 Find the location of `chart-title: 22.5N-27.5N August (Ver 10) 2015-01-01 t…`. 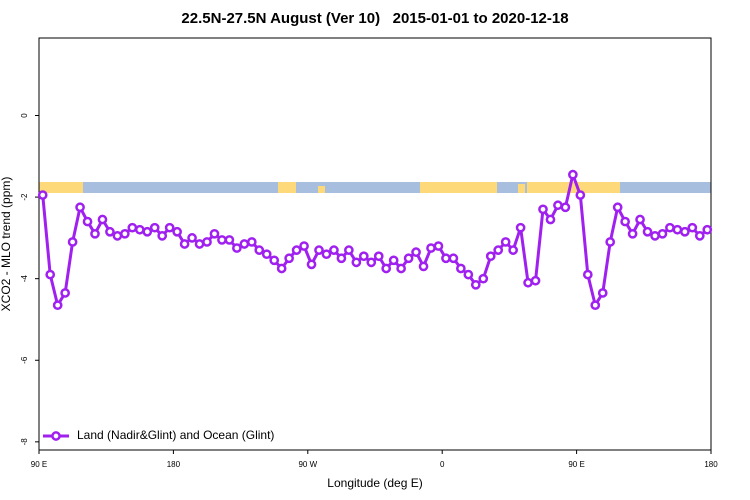

chart-title: 22.5N-27.5N August (Ver 10) 2015-01-01 t… is located at coordinates (374, 18).